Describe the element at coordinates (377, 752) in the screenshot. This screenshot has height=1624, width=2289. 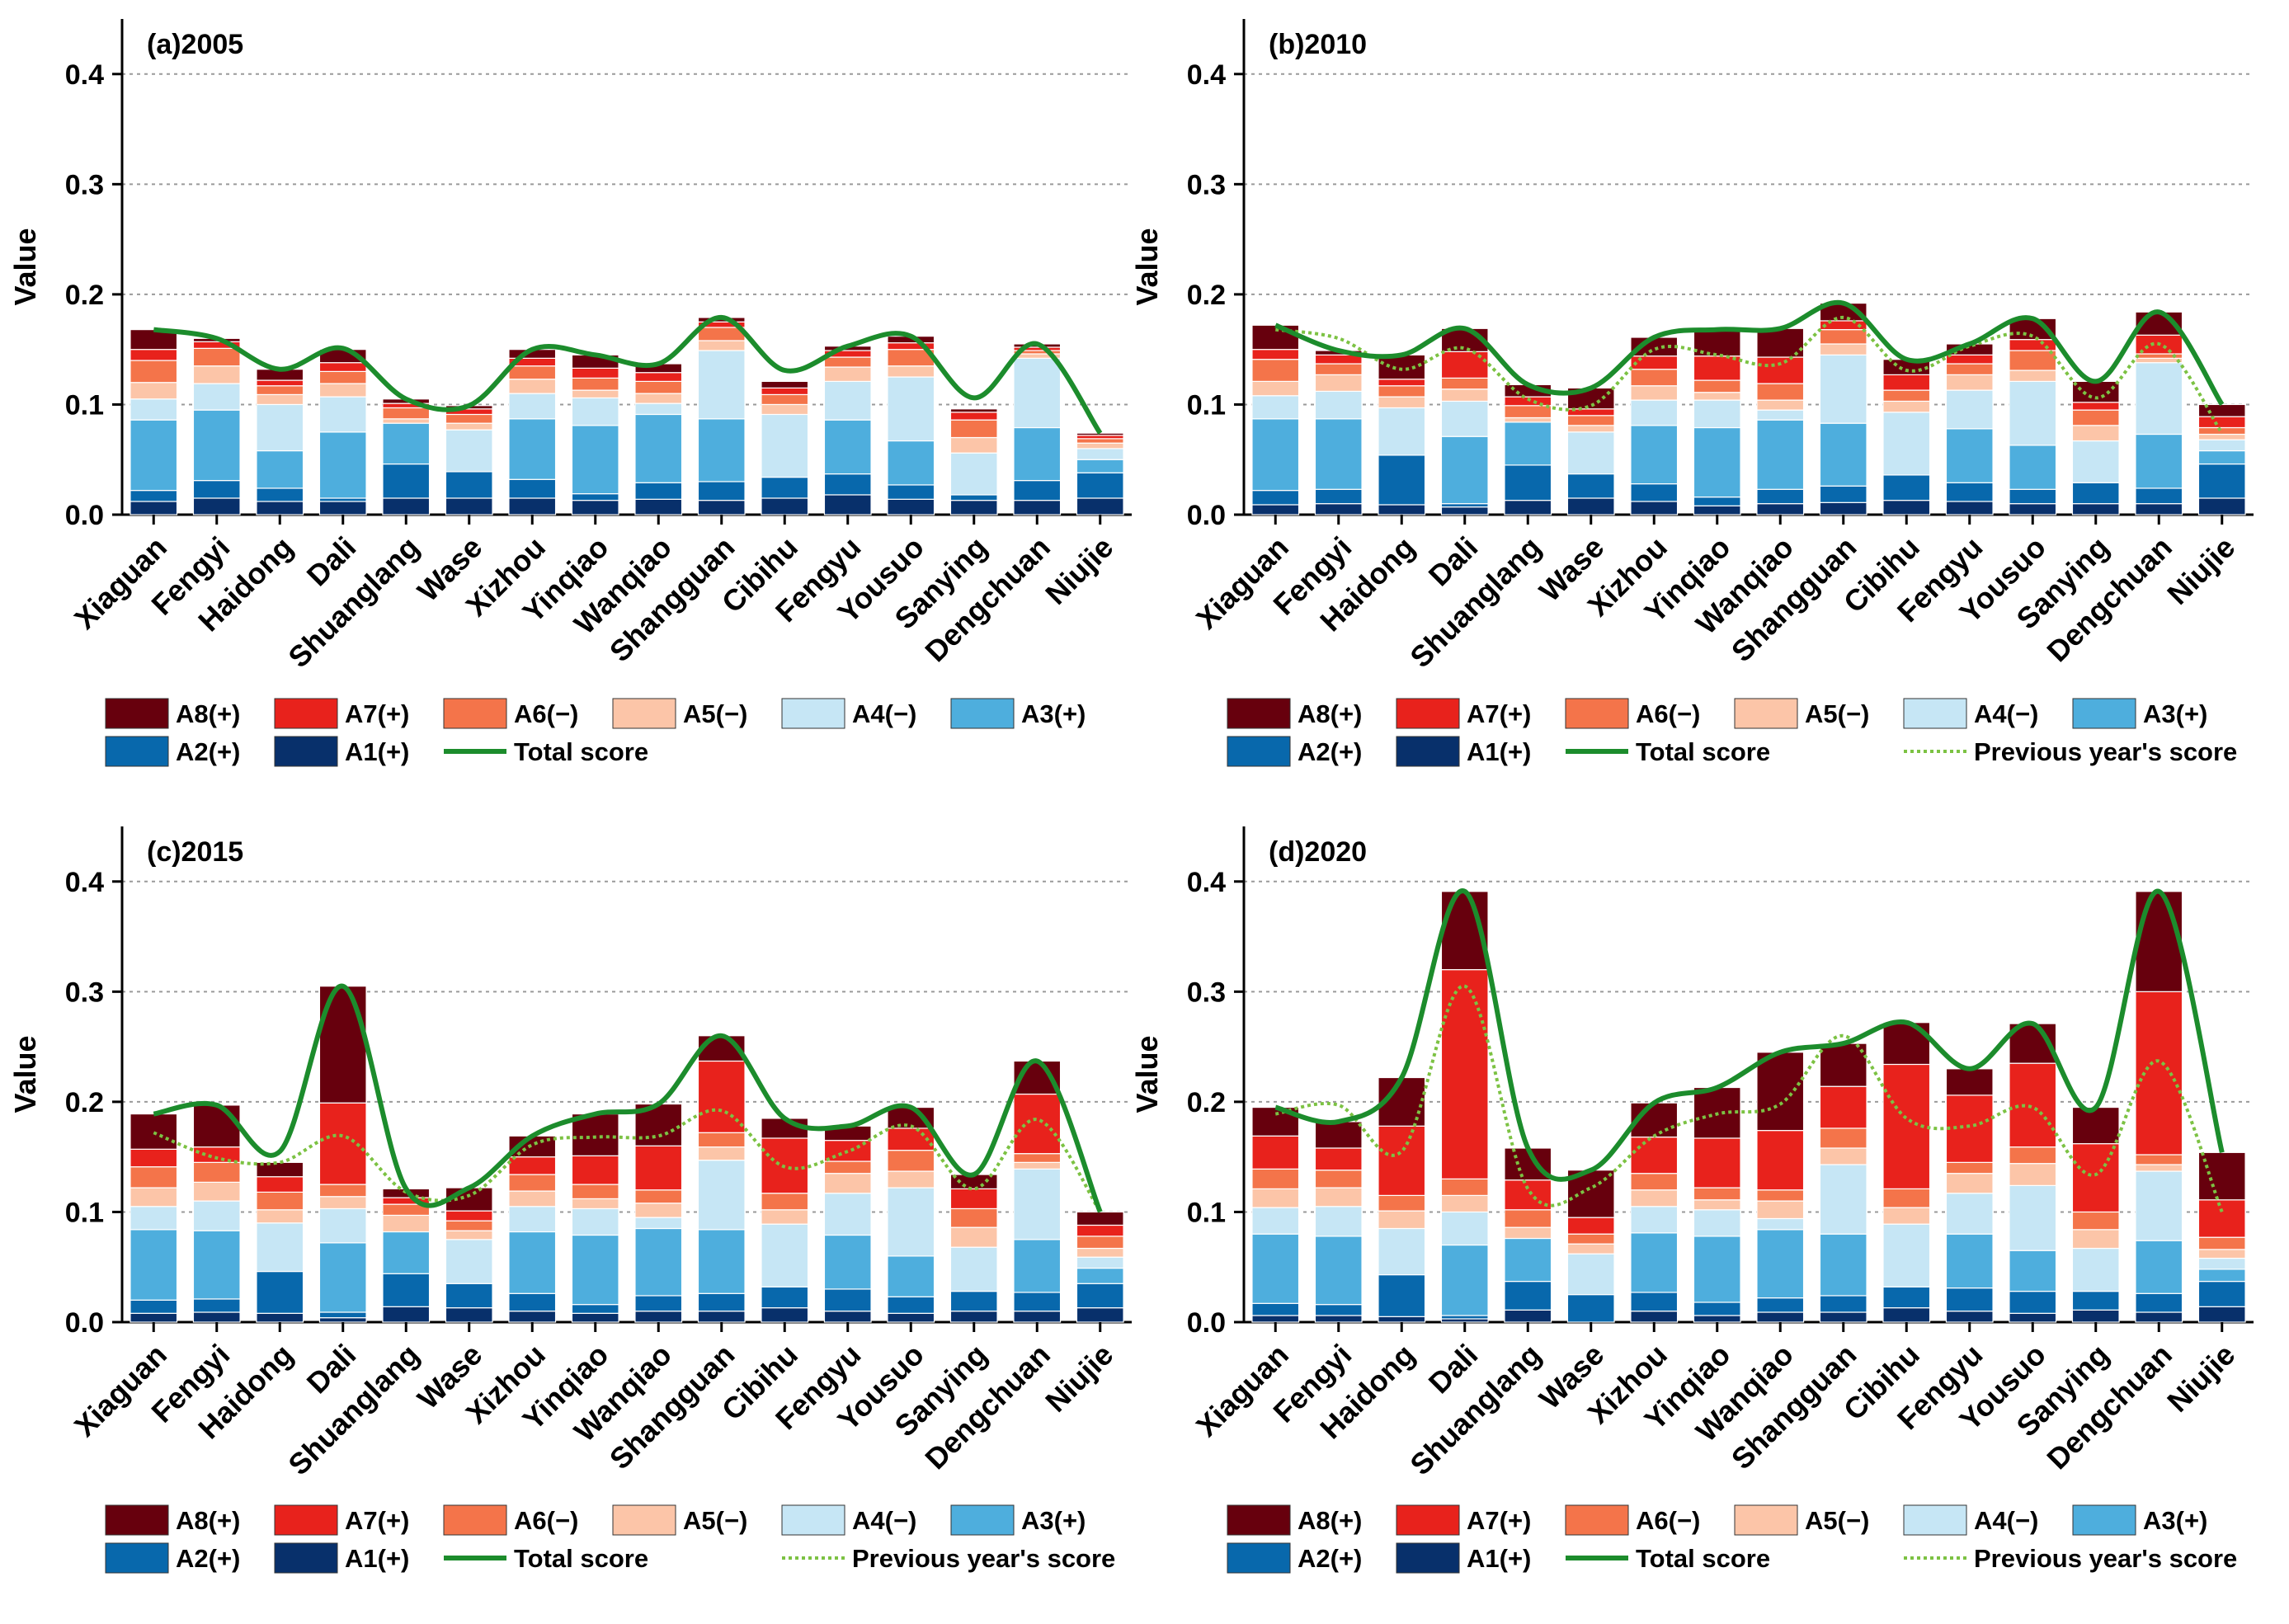
I see `legend-label: A1(+)` at that location.